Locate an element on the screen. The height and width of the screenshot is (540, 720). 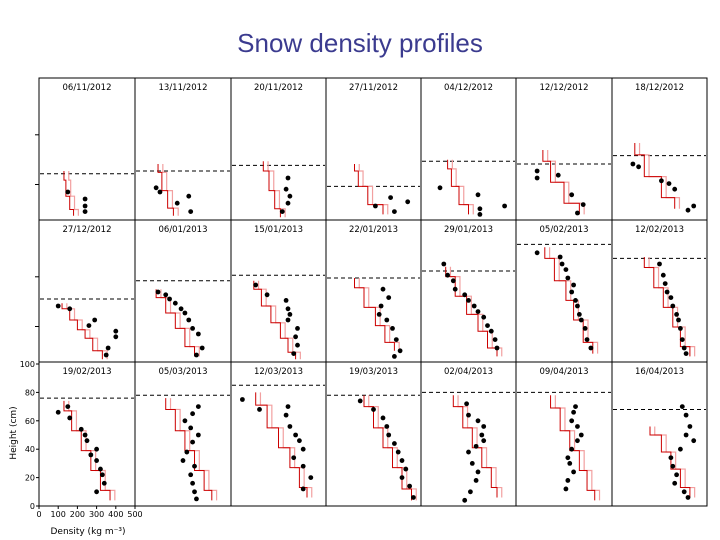
x-tick-label: 100 is located at coordinates (58, 514).